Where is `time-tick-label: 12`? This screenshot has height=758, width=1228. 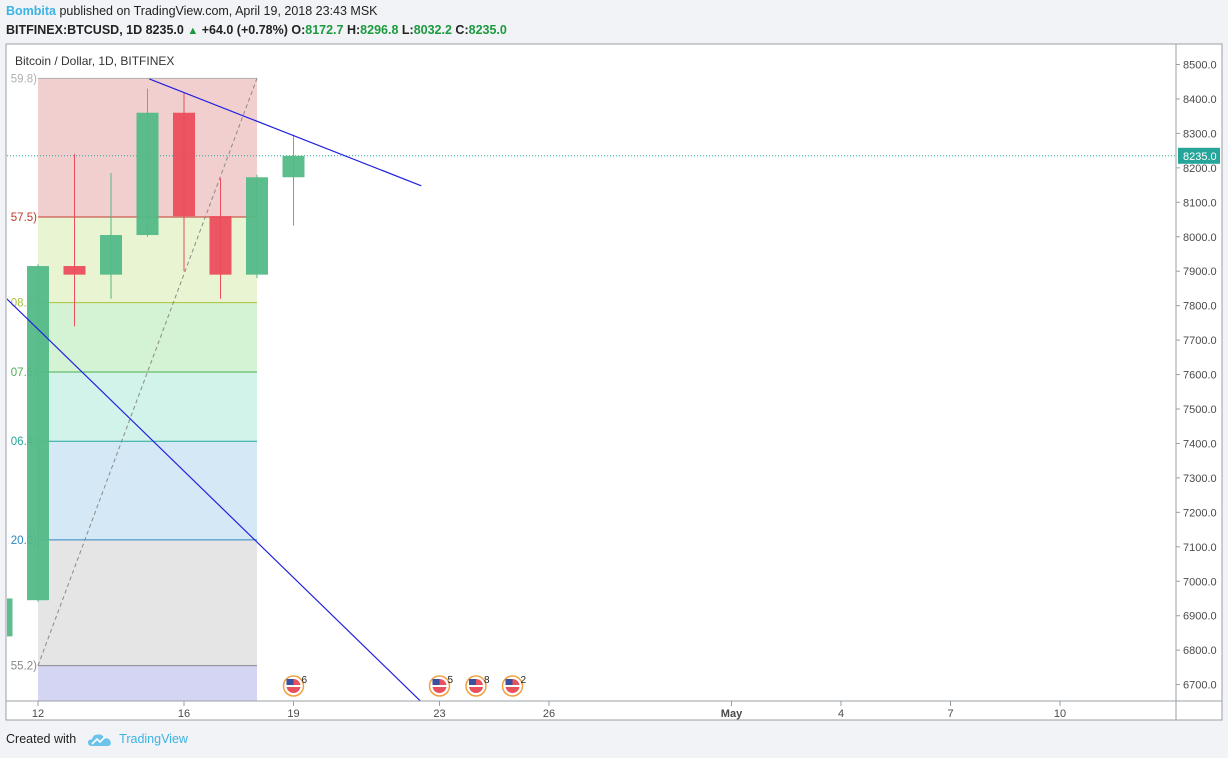 time-tick-label: 12 is located at coordinates (38, 714).